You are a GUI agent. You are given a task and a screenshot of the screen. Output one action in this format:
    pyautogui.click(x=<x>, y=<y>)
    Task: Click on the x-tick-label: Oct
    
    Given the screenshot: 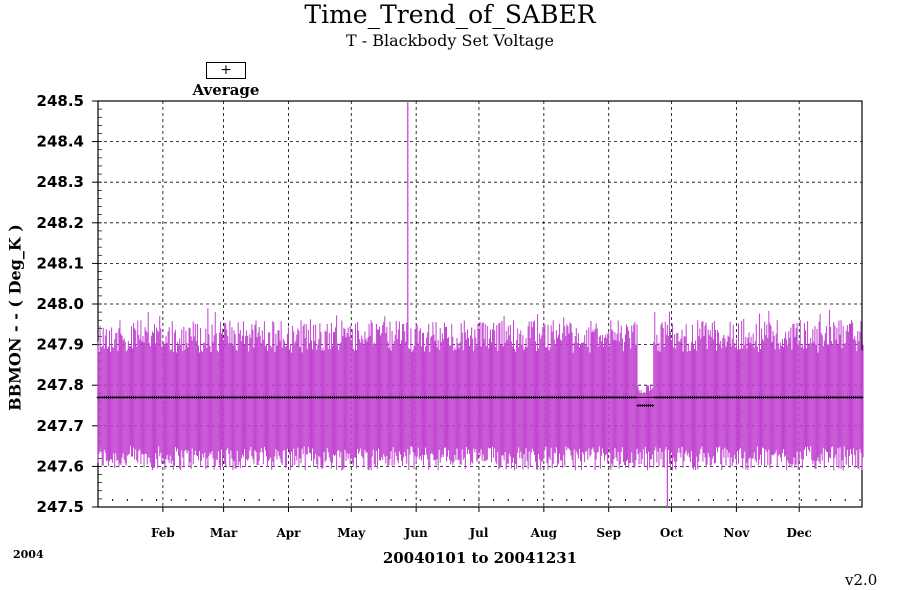 What is the action you would take?
    pyautogui.click(x=672, y=533)
    